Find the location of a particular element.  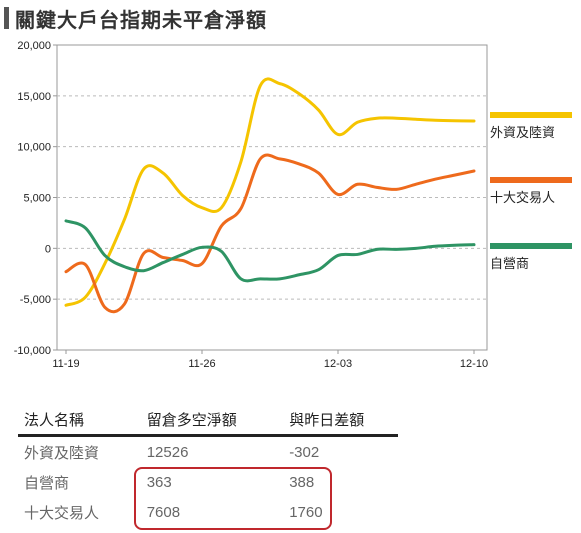

x-tick-label: 11-26 is located at coordinates (201, 364).